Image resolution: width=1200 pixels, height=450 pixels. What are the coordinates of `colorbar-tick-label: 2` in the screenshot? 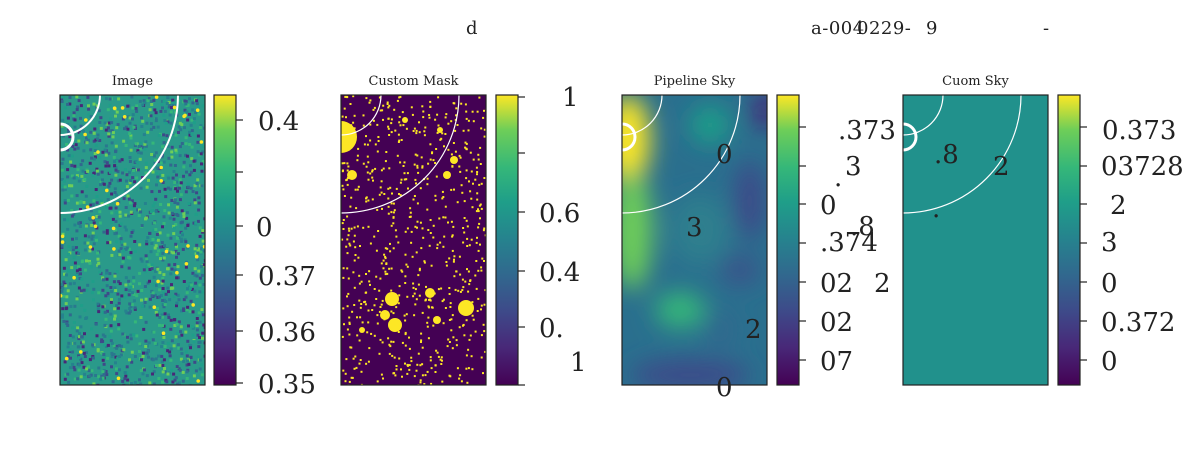 It's located at (1118, 206).